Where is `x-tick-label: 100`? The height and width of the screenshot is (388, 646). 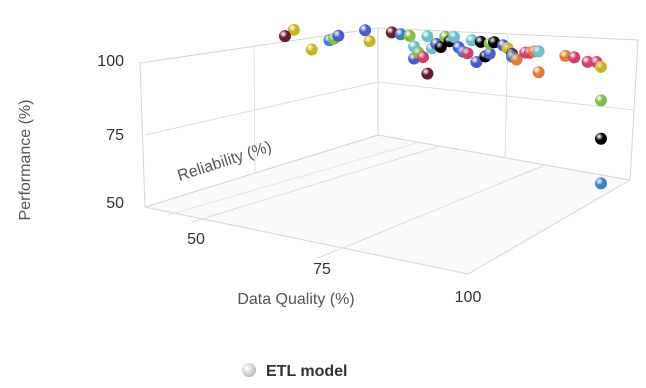 x-tick-label: 100 is located at coordinates (468, 297).